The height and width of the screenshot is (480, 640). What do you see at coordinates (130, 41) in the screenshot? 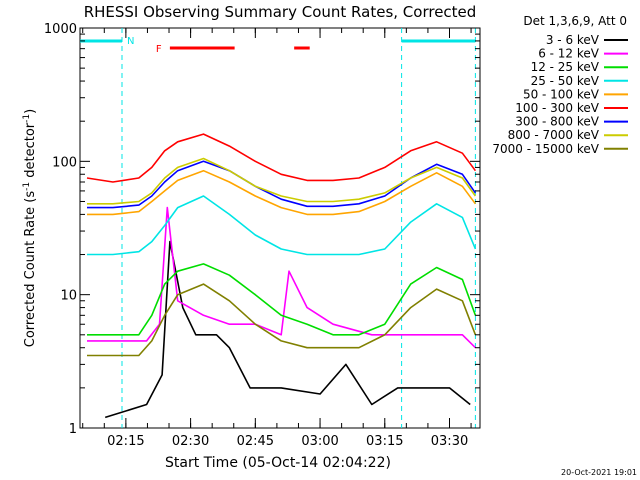
I see `night-label: N` at bounding box center [130, 41].